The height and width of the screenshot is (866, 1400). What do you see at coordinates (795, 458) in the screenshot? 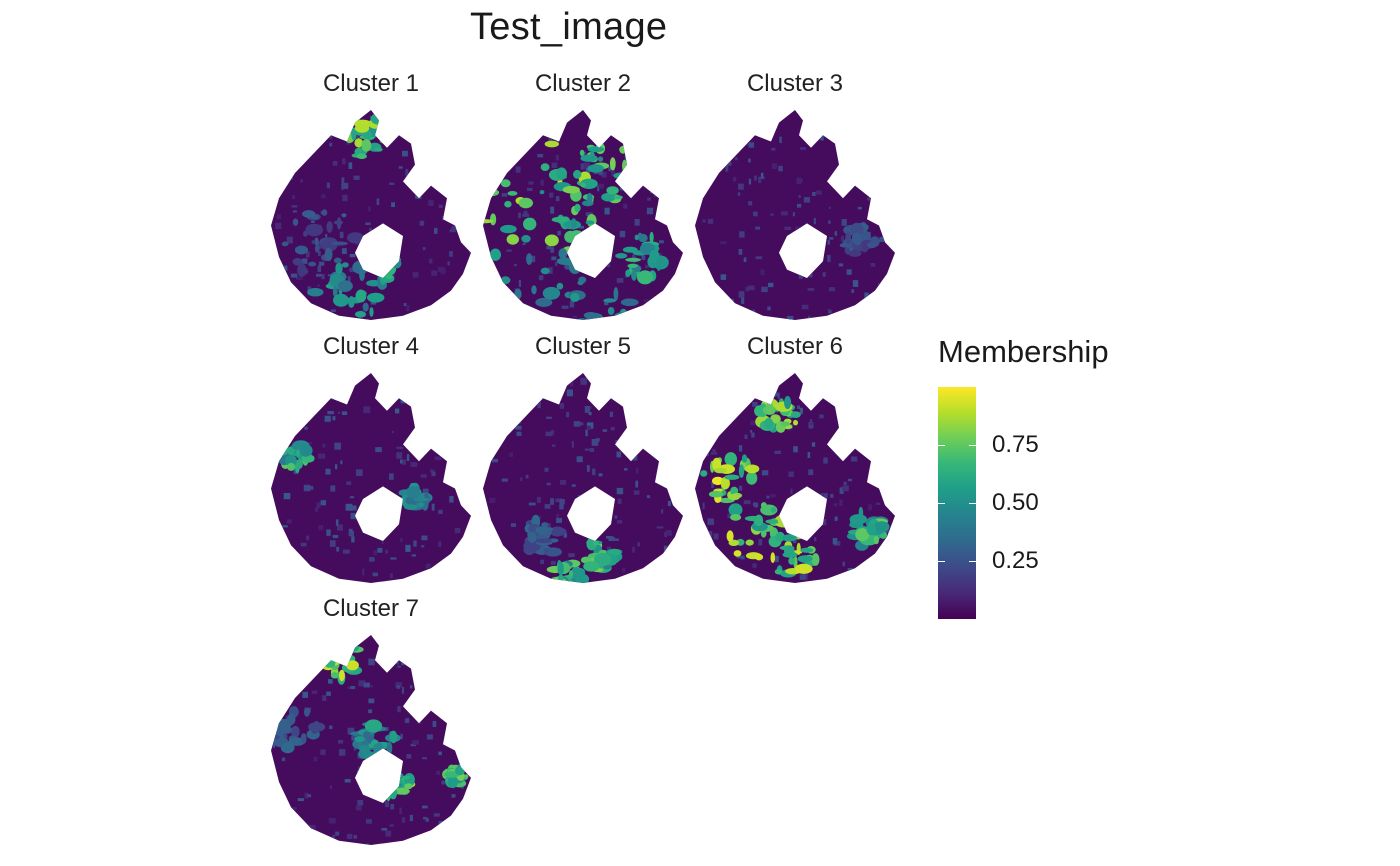
I see `facet-panel-6: Cluster 6` at bounding box center [795, 458].